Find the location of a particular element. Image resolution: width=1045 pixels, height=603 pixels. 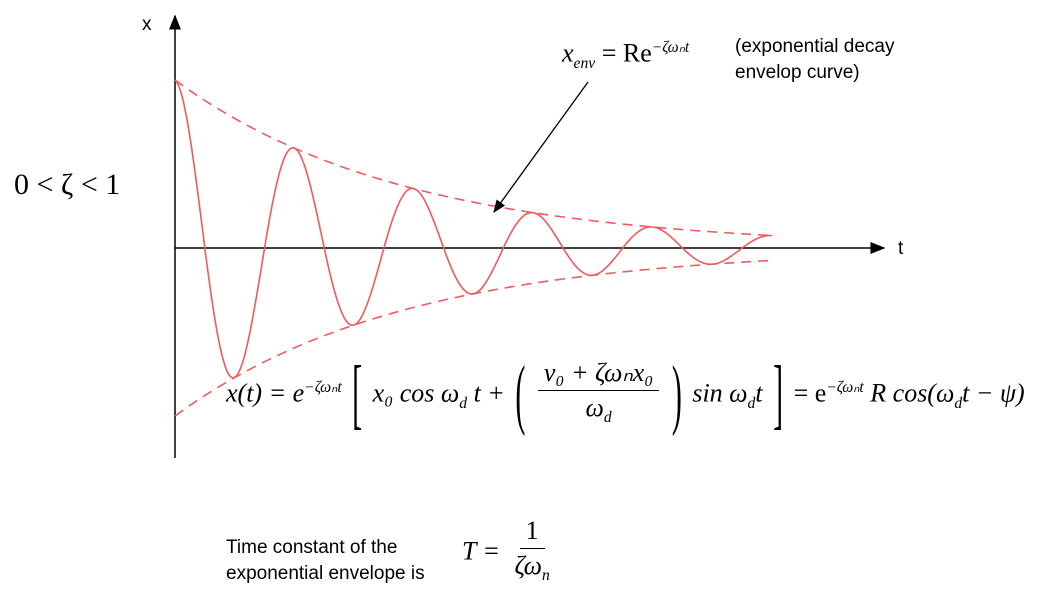

equation-term2-tail: t is located at coordinates (759, 393).